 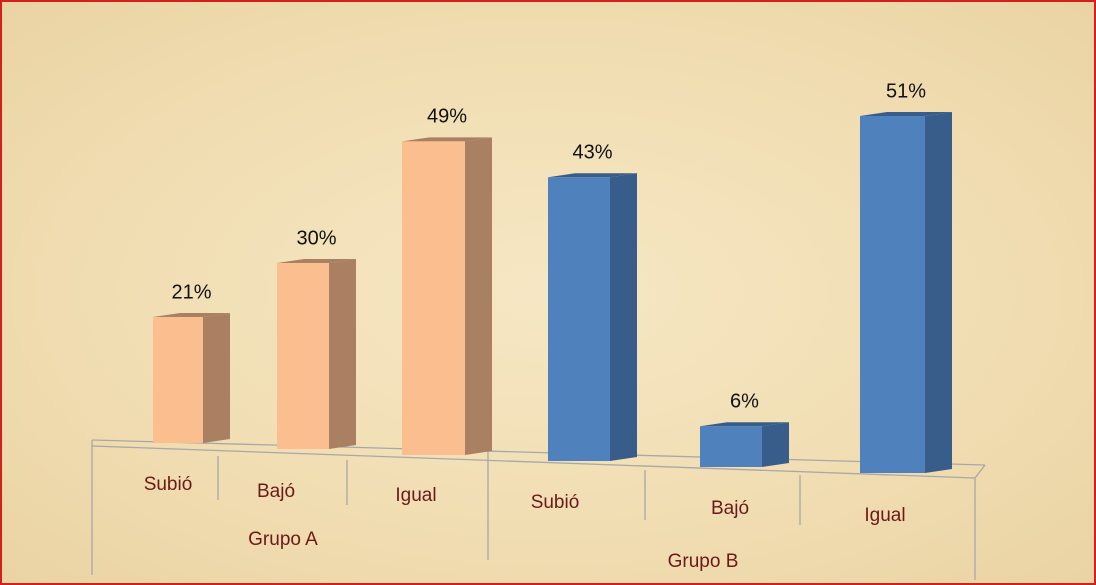 What do you see at coordinates (703, 561) in the screenshot?
I see `group-label: Grupo B` at bounding box center [703, 561].